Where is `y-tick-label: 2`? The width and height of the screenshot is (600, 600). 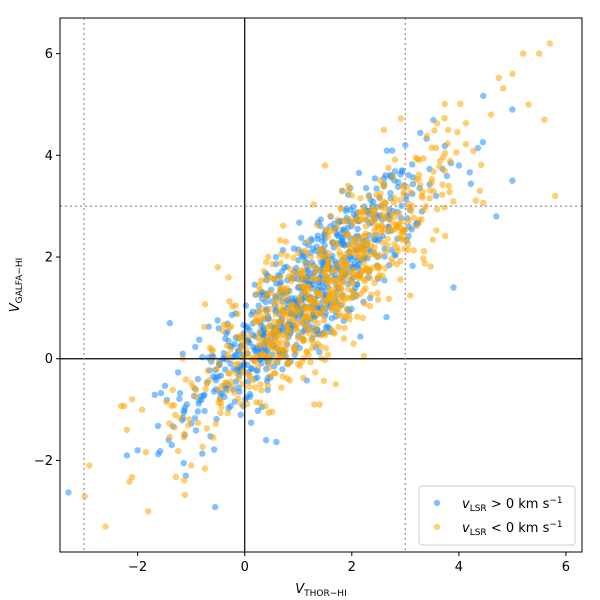 y-tick-label: 2 is located at coordinates (49, 258).